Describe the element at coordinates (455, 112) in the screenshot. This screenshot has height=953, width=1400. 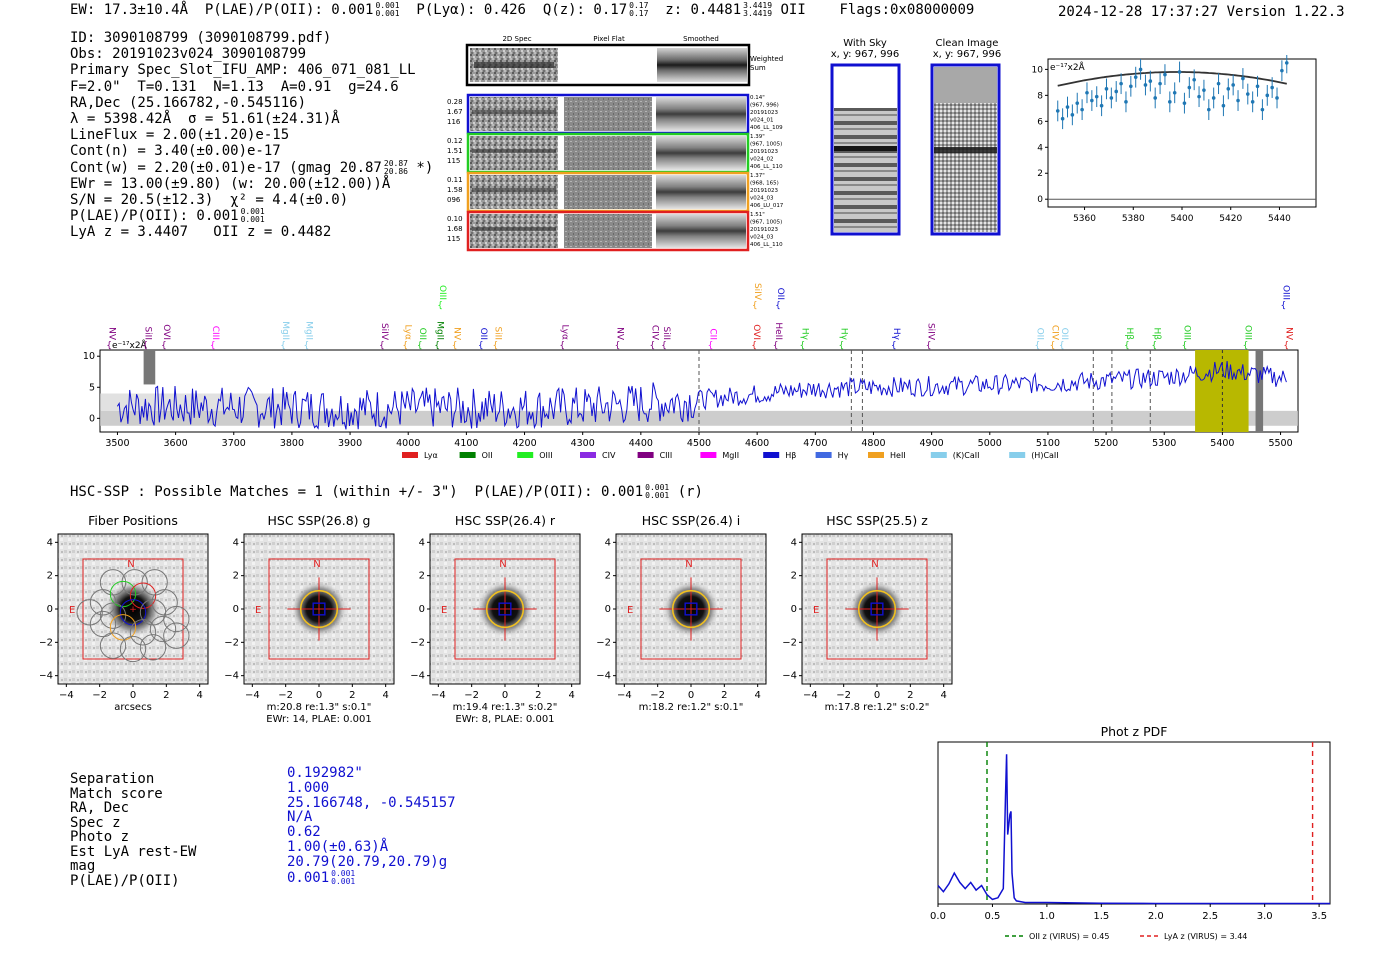
I see `cutout-row-stat: 1.67` at that location.